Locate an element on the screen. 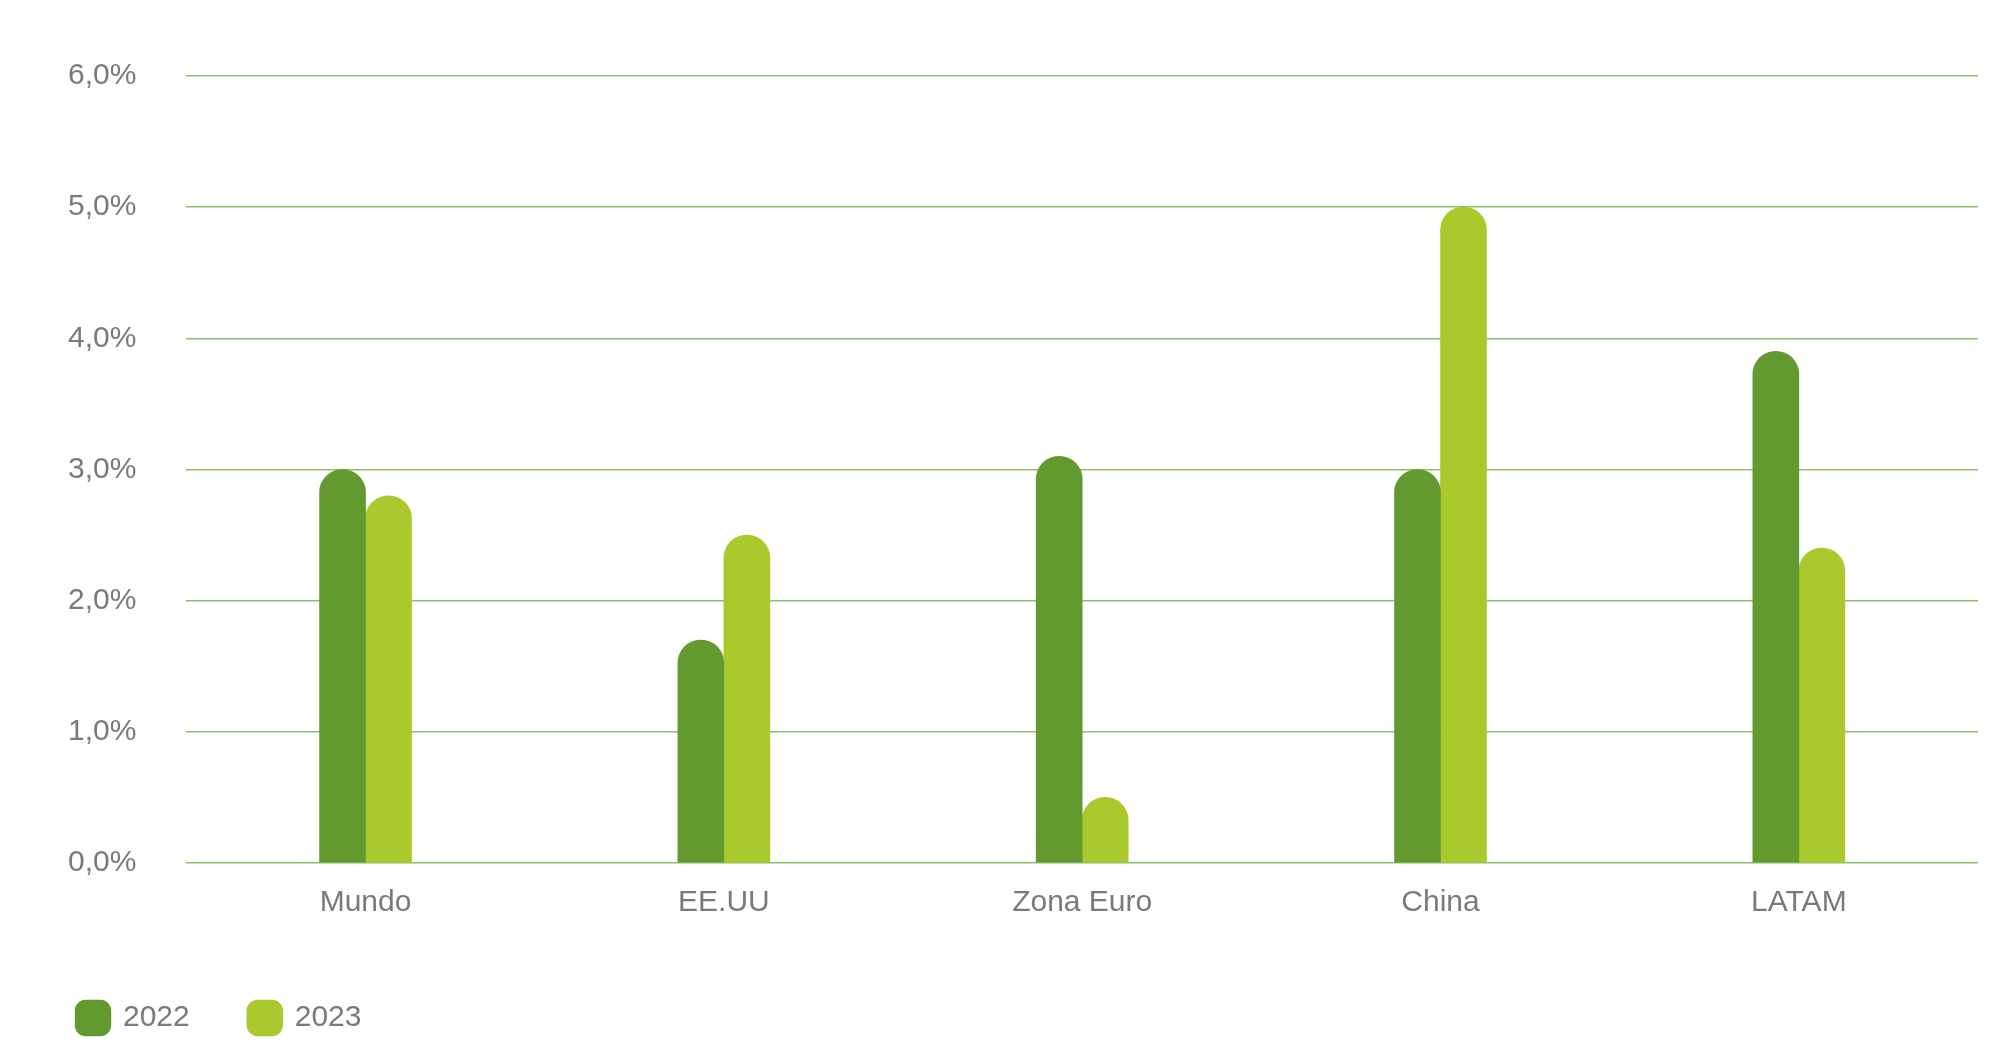 The height and width of the screenshot is (1057, 1994). x-tick-label: China is located at coordinates (1441, 901).